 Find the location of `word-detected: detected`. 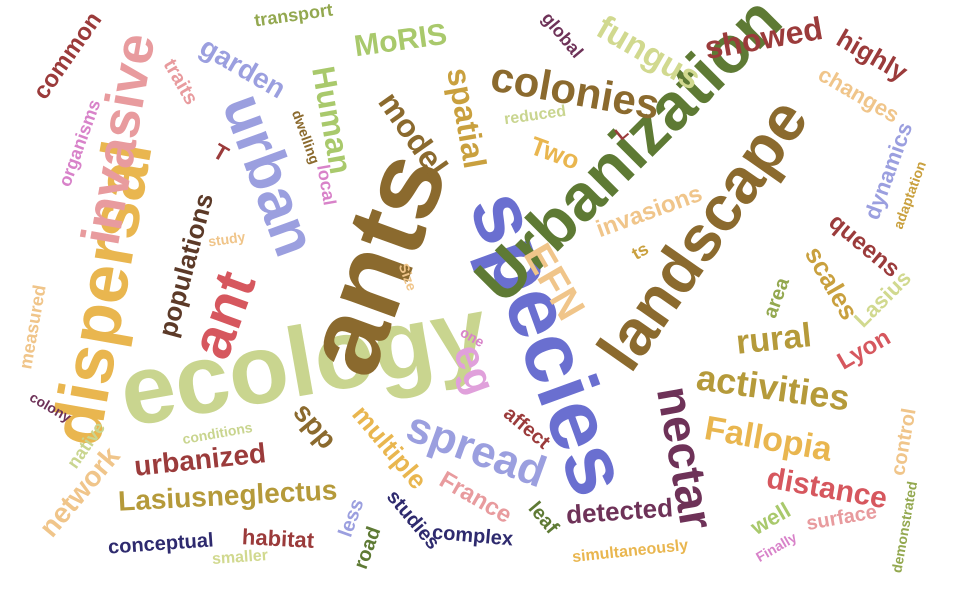

word-detected: detected is located at coordinates (619, 511).